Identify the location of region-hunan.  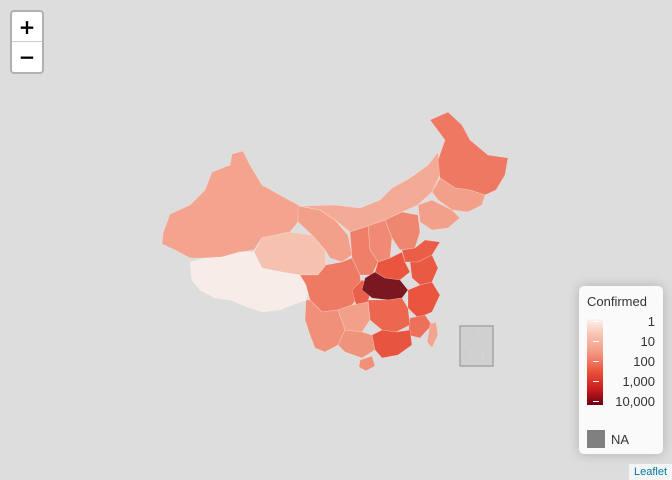
(389, 315).